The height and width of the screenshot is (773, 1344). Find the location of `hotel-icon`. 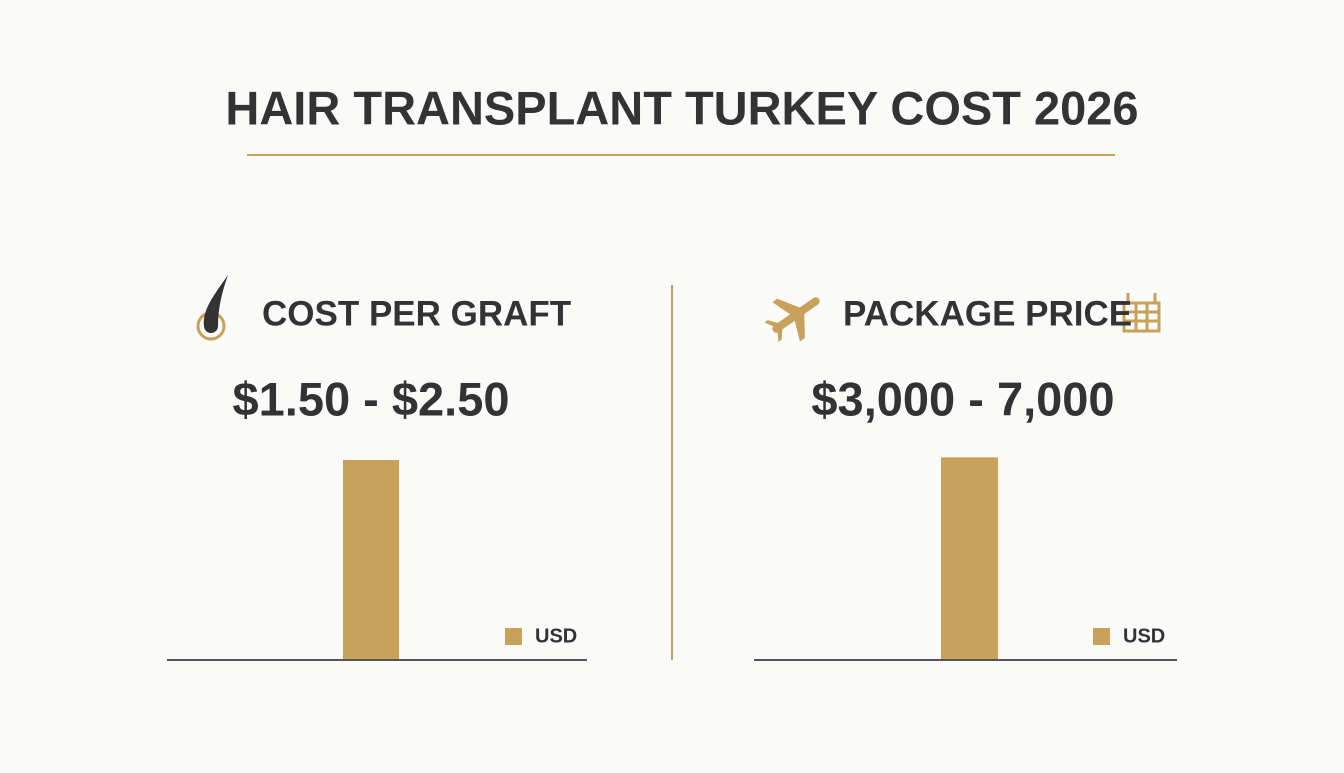

hotel-icon is located at coordinates (1141, 313).